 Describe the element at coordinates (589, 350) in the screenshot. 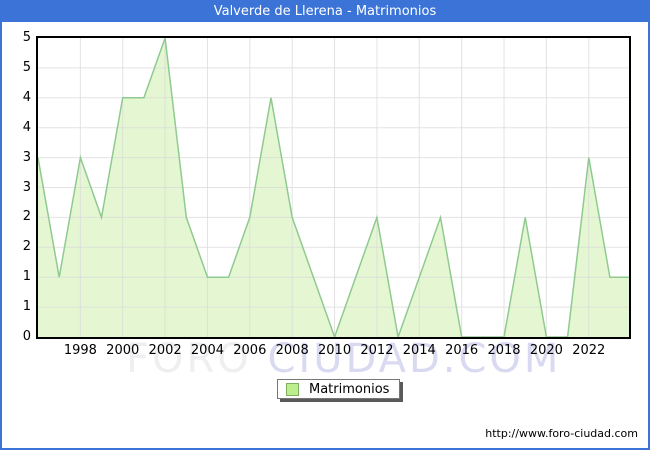

I see `x-tick-label: 2022` at that location.